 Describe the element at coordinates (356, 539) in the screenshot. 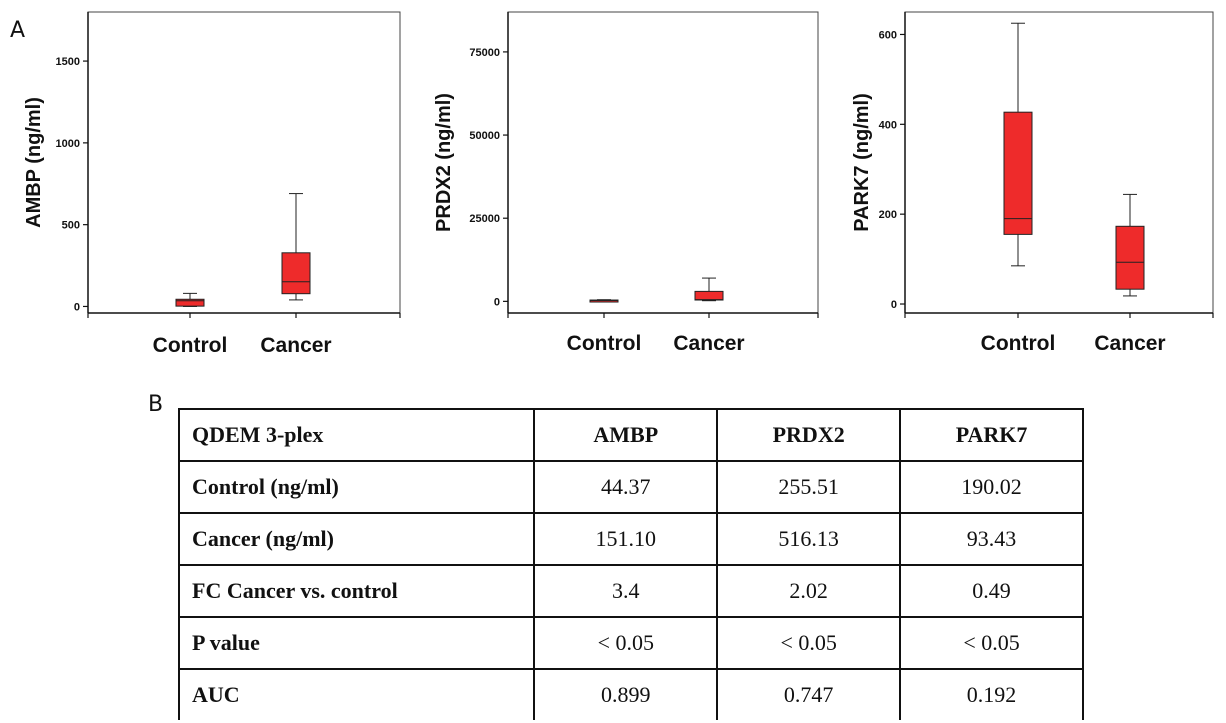

I see `row-label: Cancer (ng/ml)` at that location.